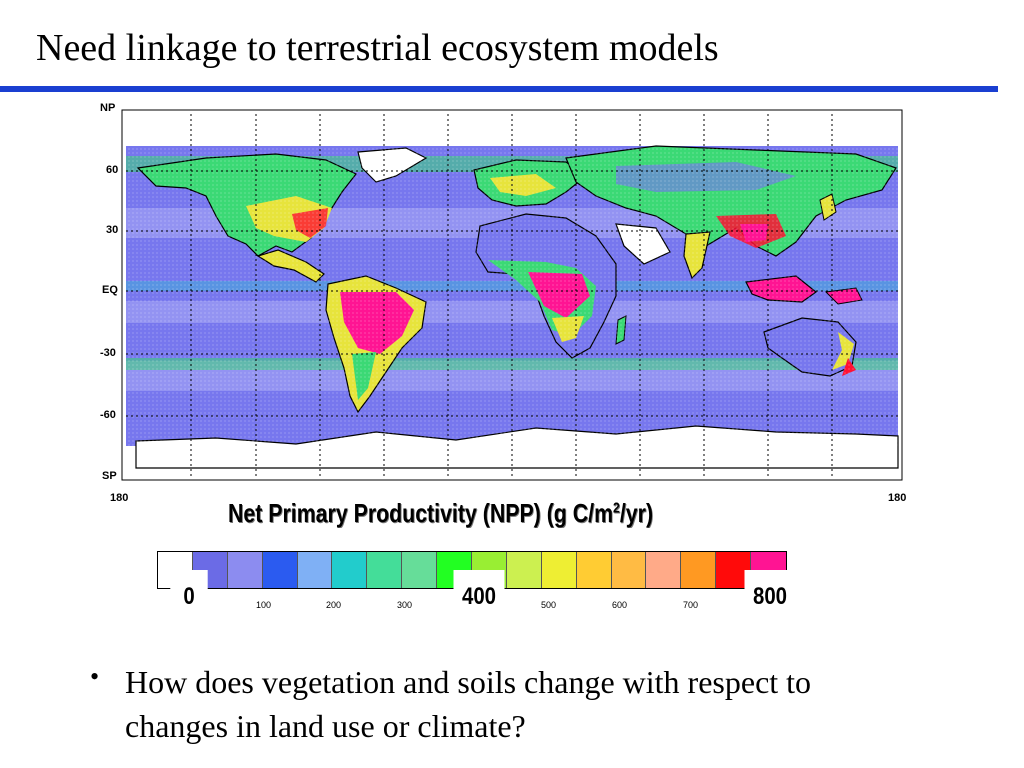 This screenshot has height=768, width=1024. What do you see at coordinates (334, 605) in the screenshot?
I see `colorbar-tick-200: 200` at bounding box center [334, 605].